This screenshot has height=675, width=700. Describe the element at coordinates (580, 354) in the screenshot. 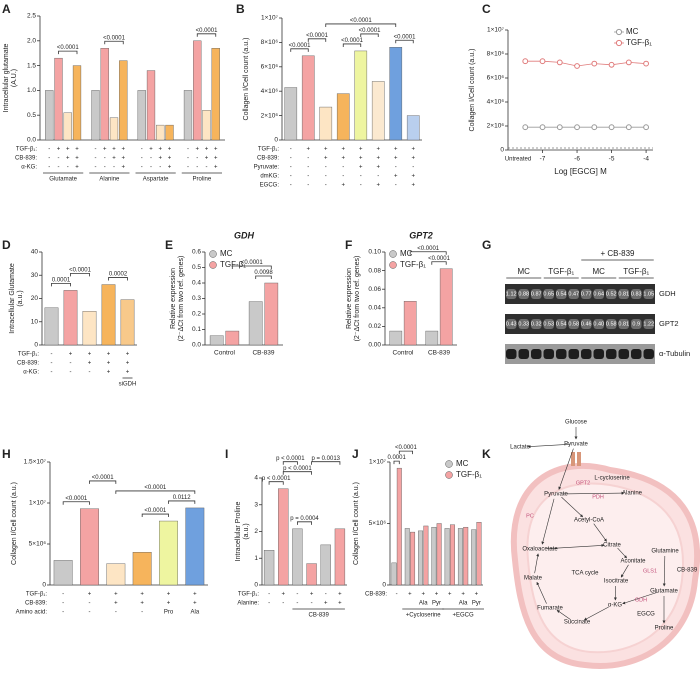

I see `blot-strip` at that location.